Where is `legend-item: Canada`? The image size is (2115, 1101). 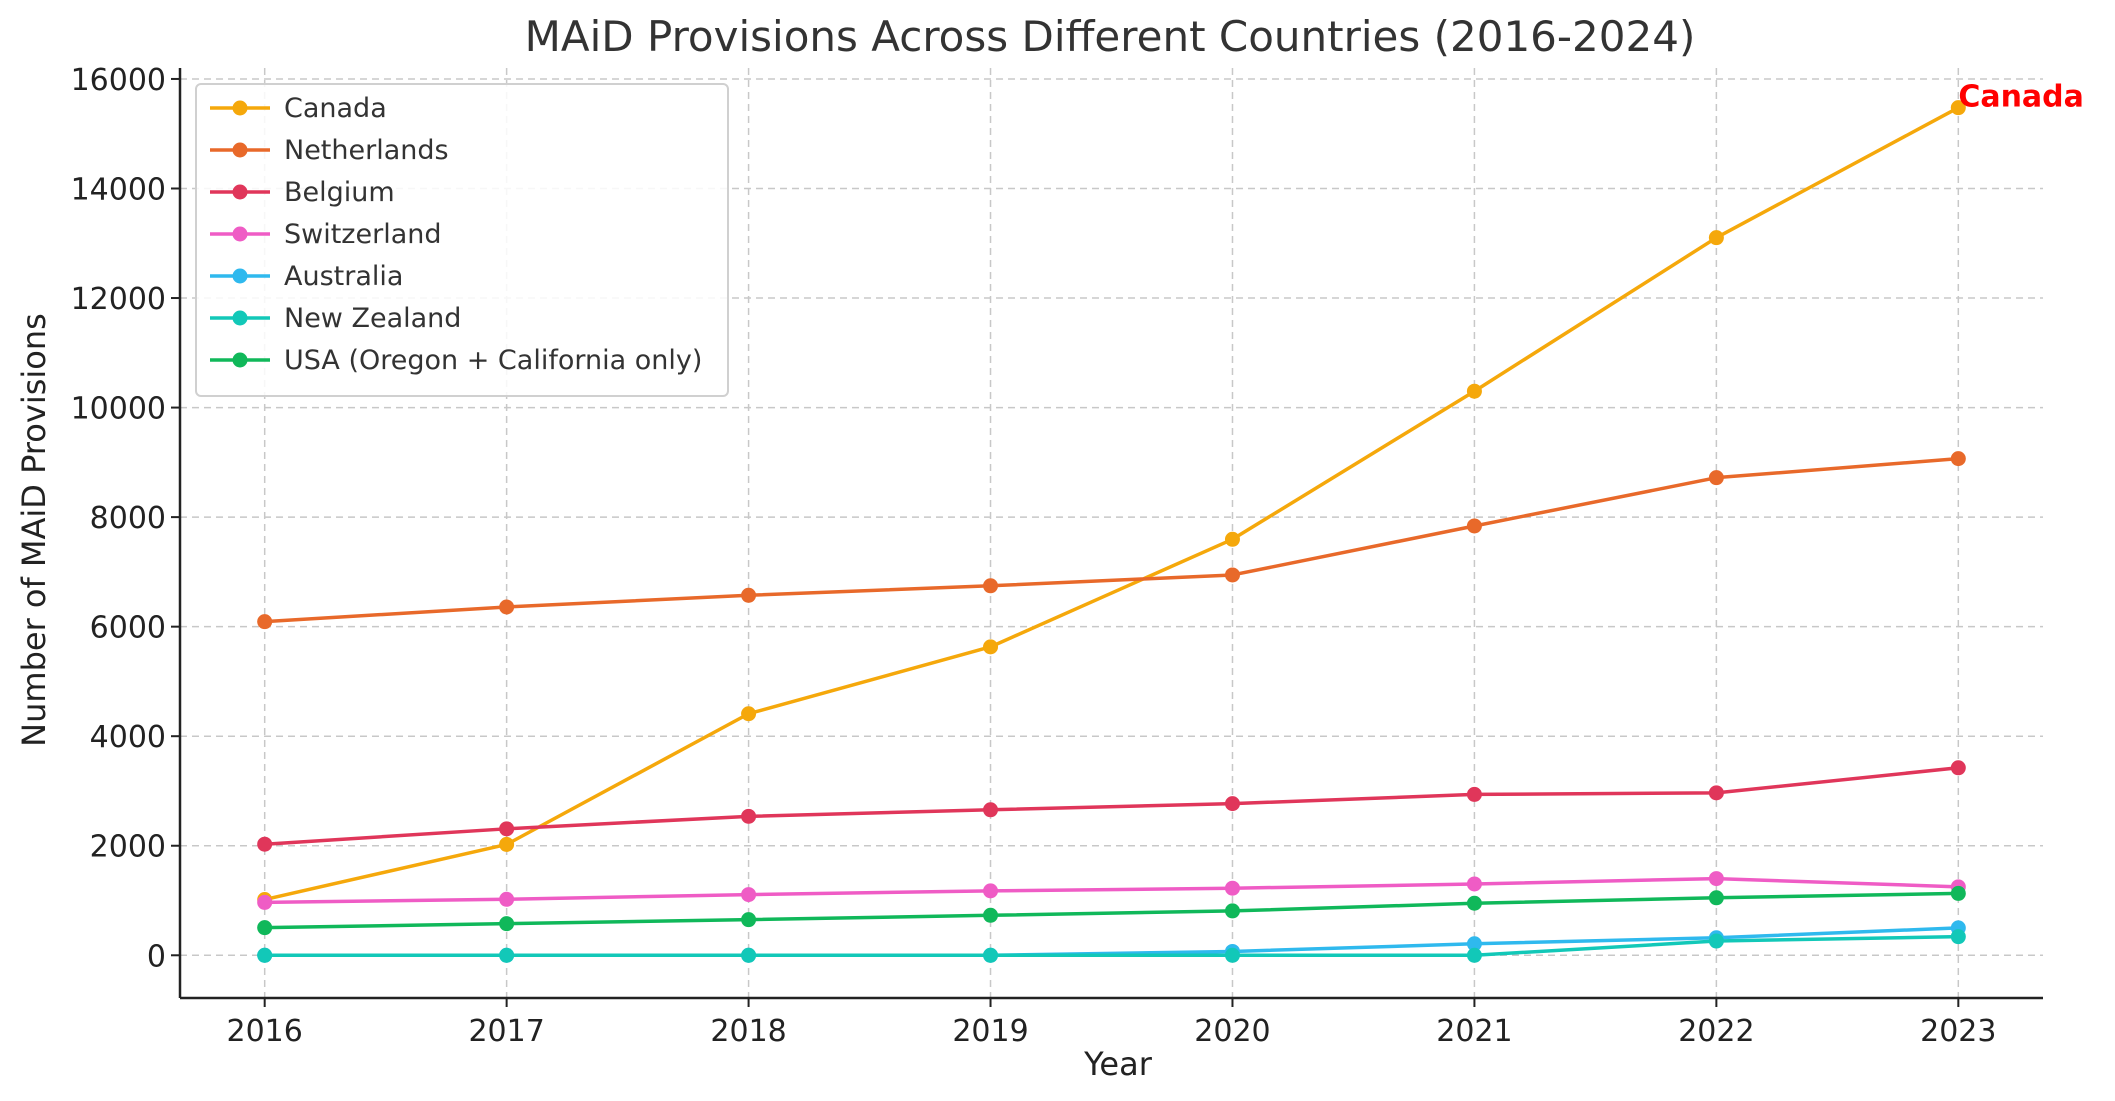 legend-item: Canada is located at coordinates (298, 108).